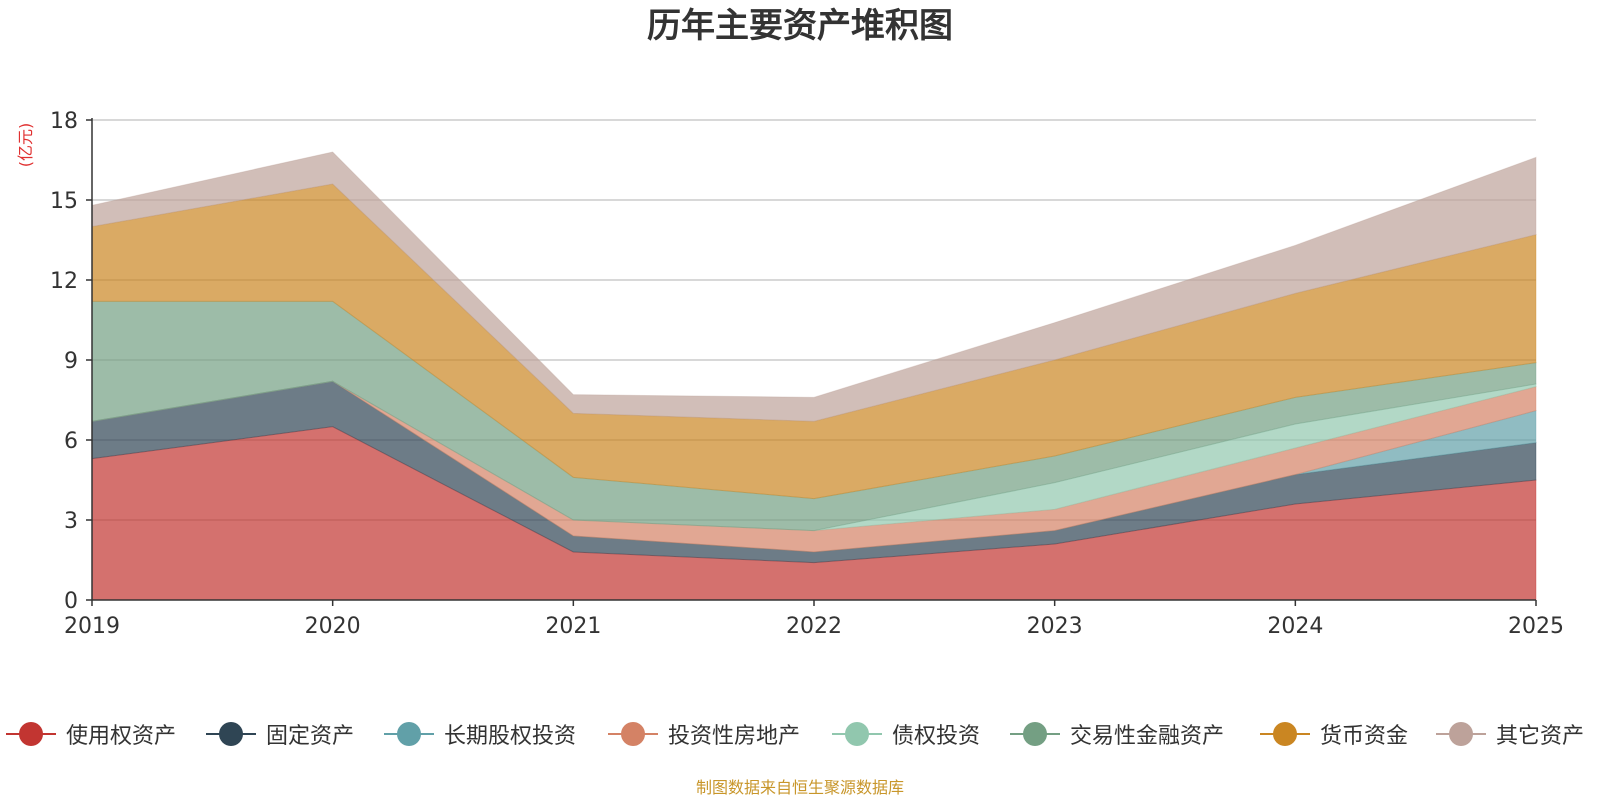 The width and height of the screenshot is (1600, 800). I want to click on legend-item: 投资性房地产, so click(704, 734).